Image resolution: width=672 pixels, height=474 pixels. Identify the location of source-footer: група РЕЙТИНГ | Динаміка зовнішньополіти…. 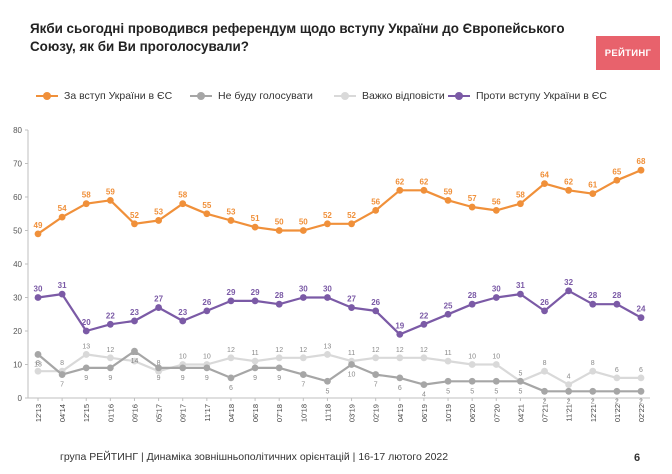
(254, 457).